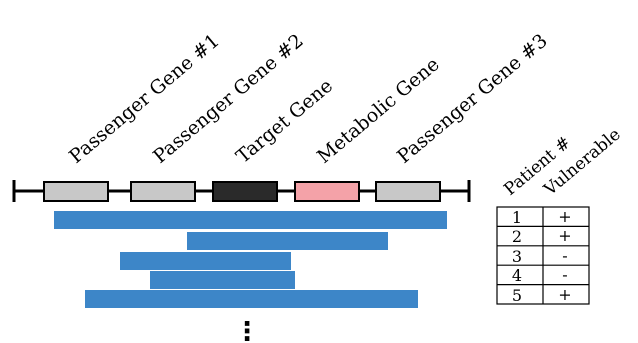 The width and height of the screenshot is (638, 343). What do you see at coordinates (564, 235) in the screenshot?
I see `table-cell-vulnerable-2: +` at bounding box center [564, 235].